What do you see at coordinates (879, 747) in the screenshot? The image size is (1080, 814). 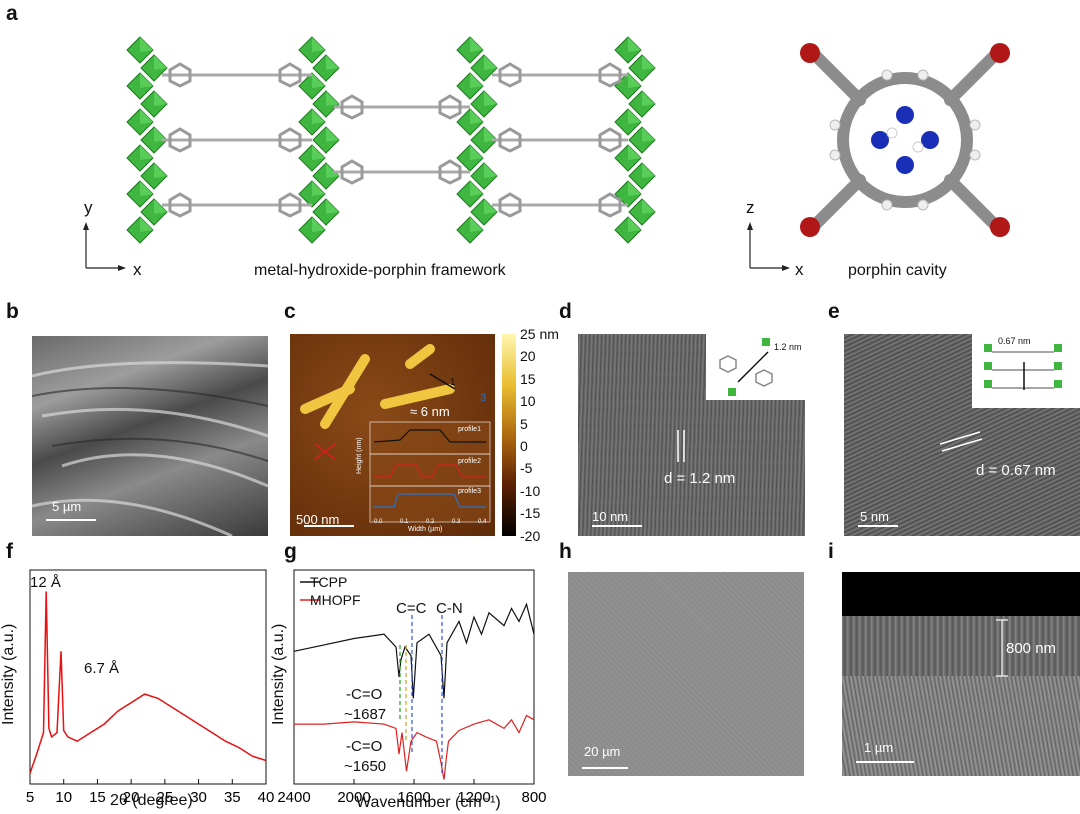 I see `scale-bar-i: 1 µm` at bounding box center [879, 747].